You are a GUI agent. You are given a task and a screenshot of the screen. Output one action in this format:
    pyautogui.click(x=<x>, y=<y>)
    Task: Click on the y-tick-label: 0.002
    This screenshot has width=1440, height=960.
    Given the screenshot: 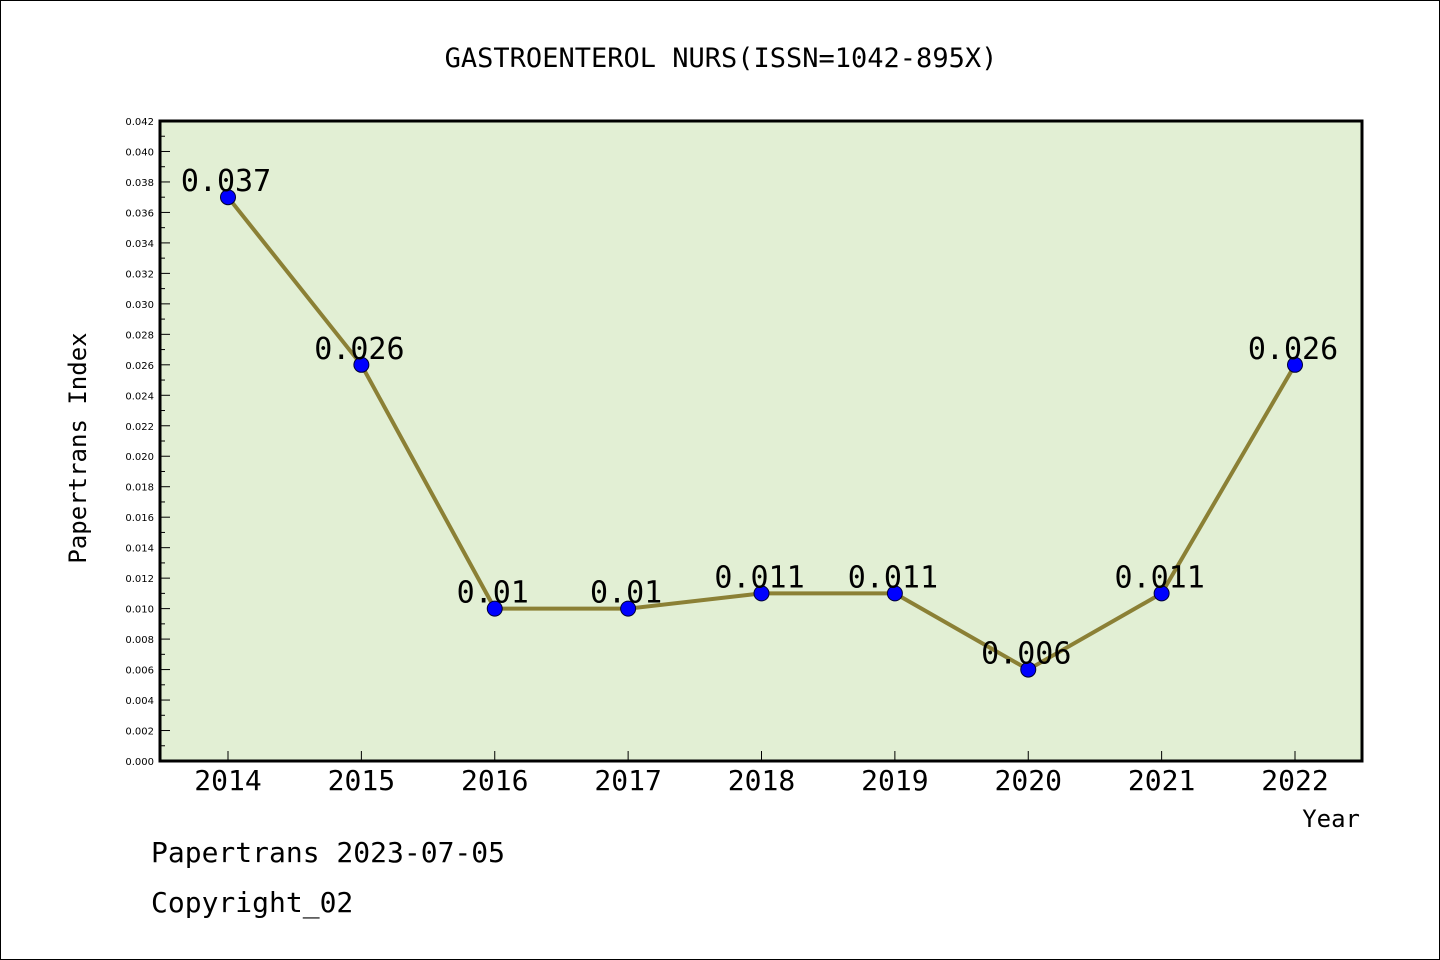 What is the action you would take?
    pyautogui.click(x=139, y=732)
    